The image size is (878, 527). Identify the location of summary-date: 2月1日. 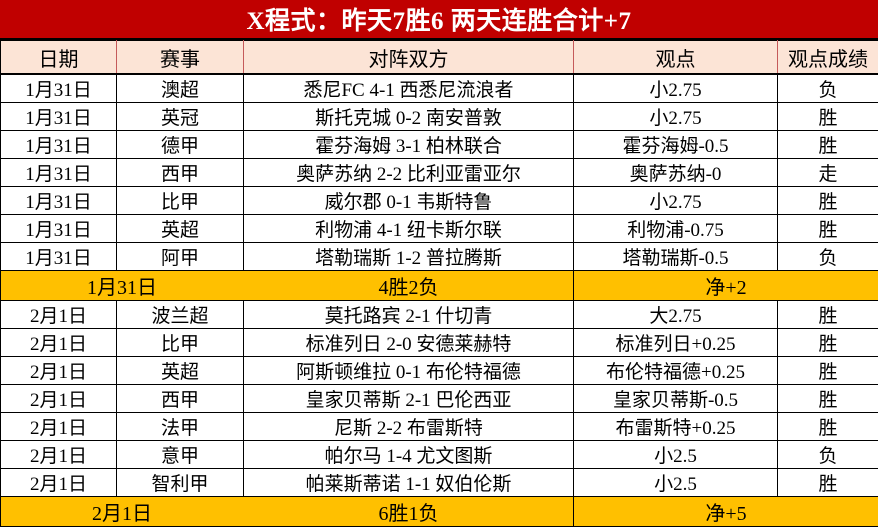
(122, 512).